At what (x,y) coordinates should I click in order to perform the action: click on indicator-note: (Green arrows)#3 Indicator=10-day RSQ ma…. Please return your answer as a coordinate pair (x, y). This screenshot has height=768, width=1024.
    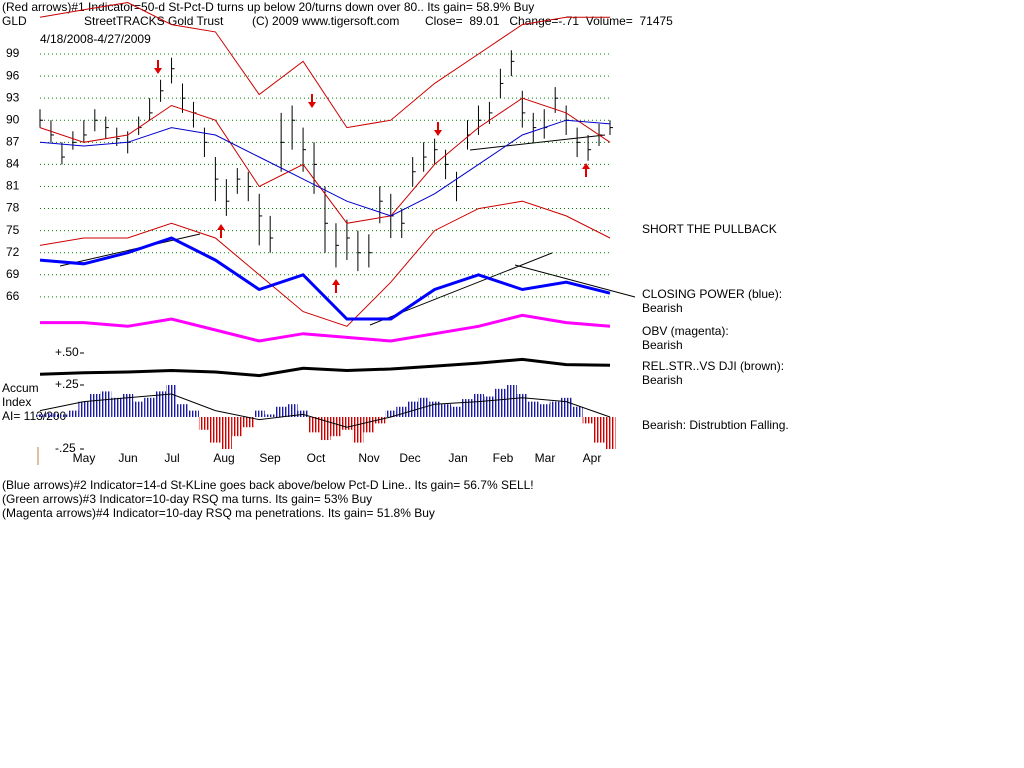
    Looking at the image, I should click on (187, 499).